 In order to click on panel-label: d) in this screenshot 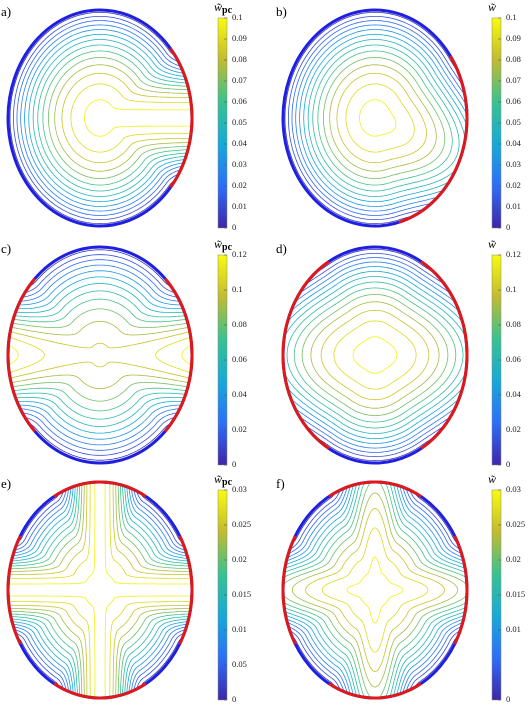, I will do `click(281, 248)`.